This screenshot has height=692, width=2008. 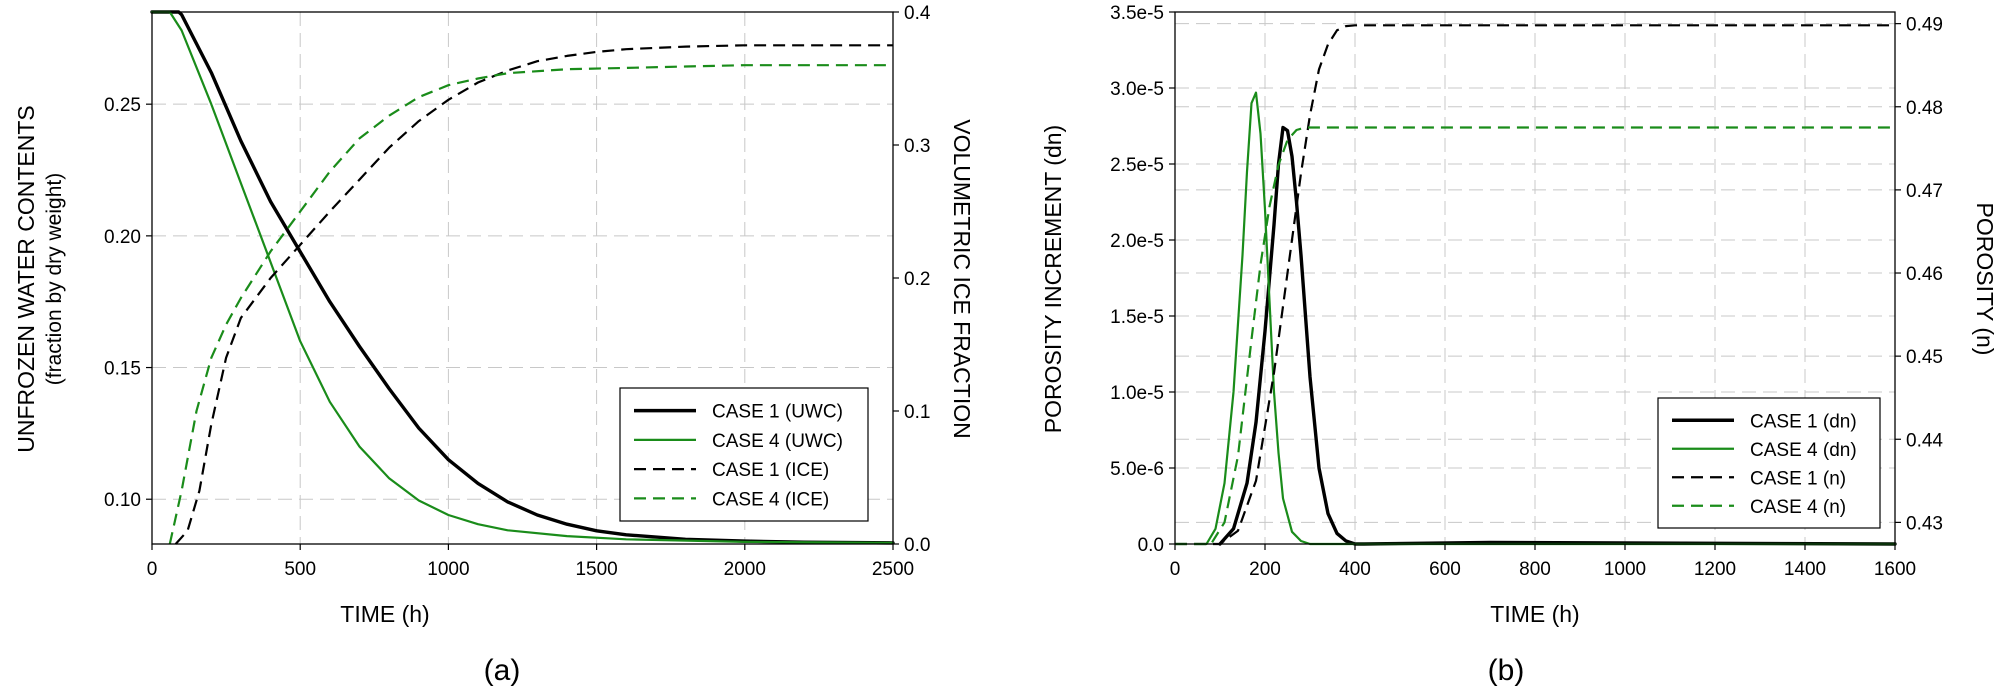 What do you see at coordinates (1137, 393) in the screenshot?
I see `y-tick-label: 1.0e-5` at bounding box center [1137, 393].